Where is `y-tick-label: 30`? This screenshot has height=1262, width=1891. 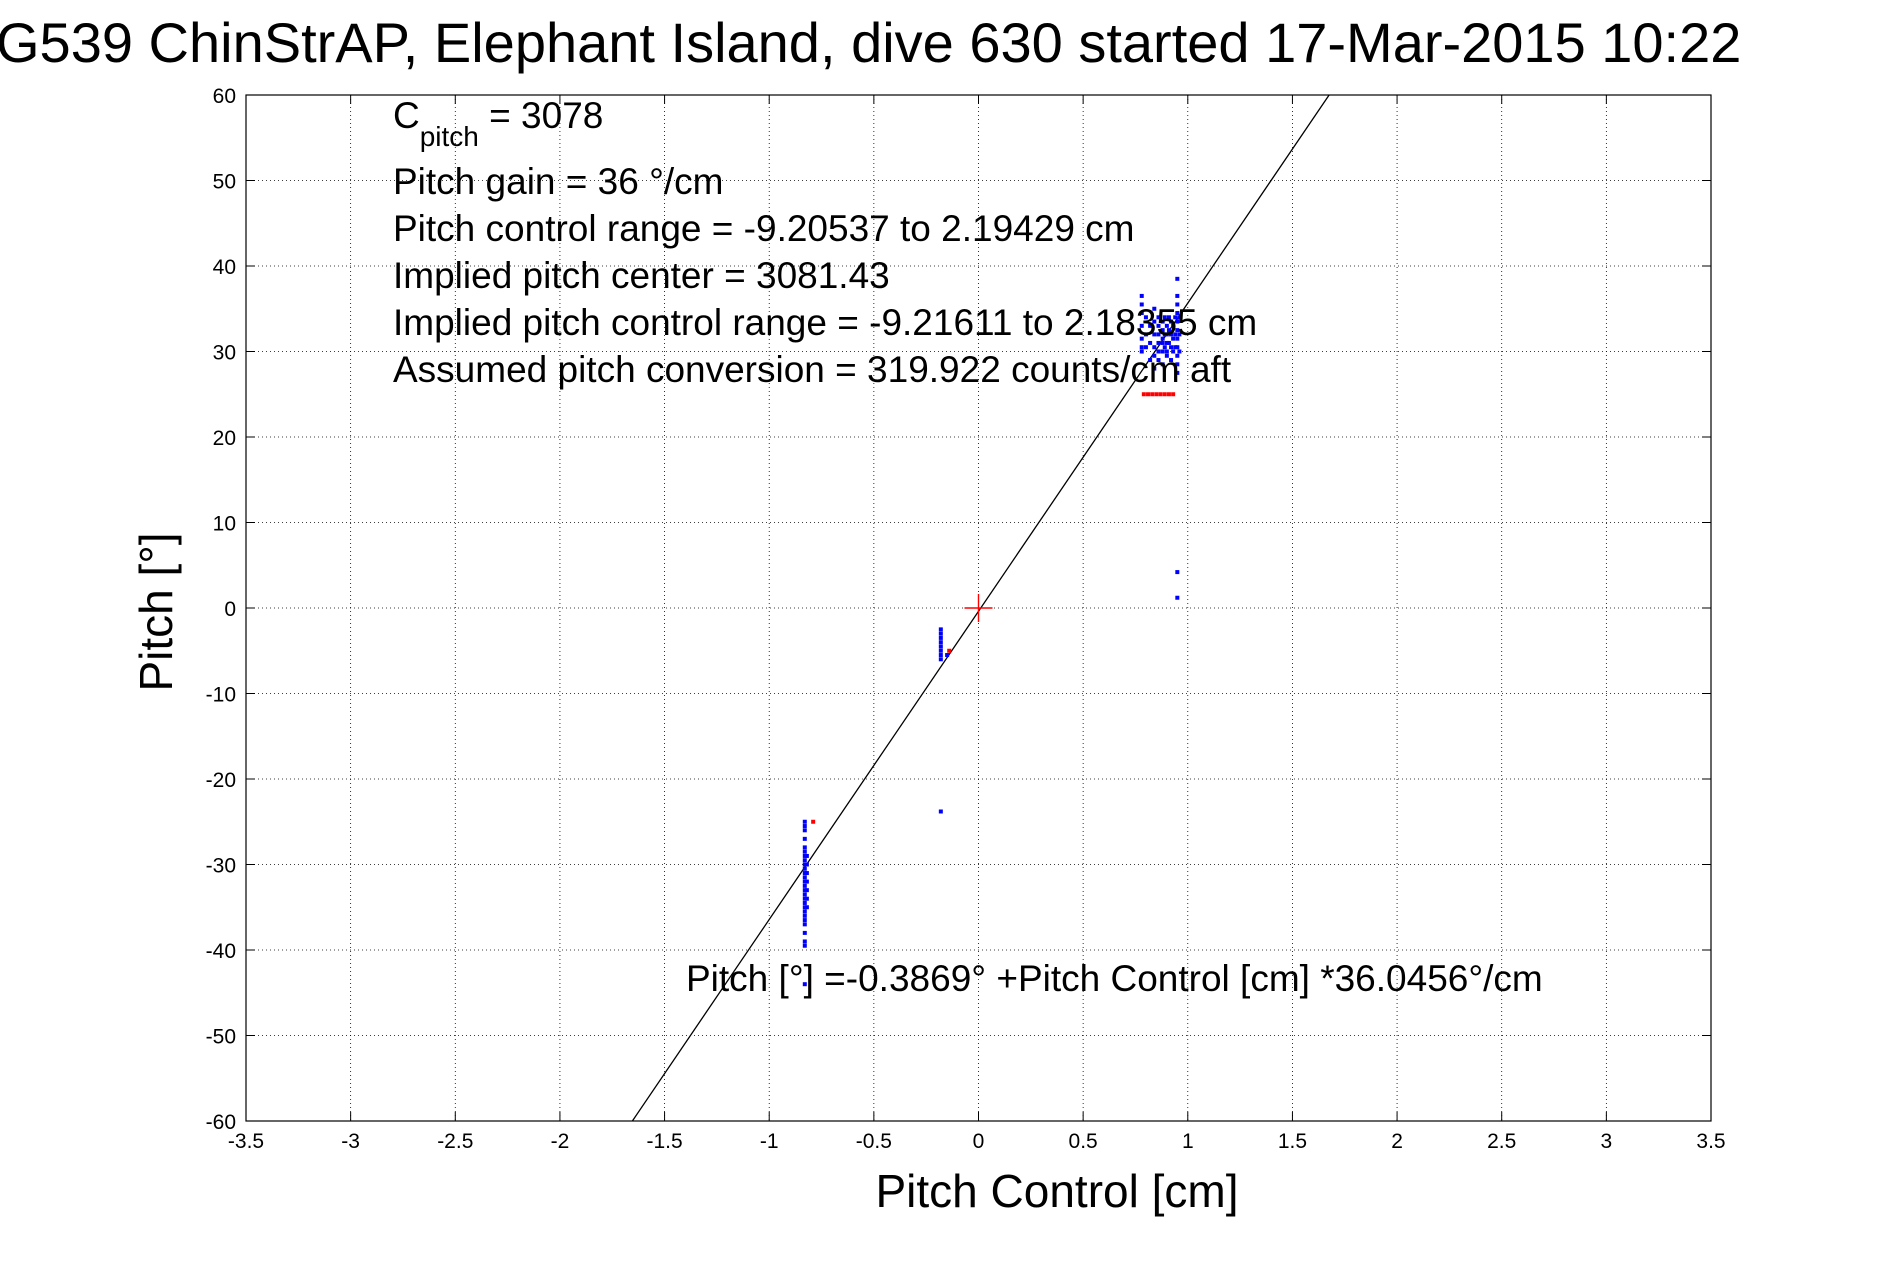 y-tick-label: 30 is located at coordinates (224, 353).